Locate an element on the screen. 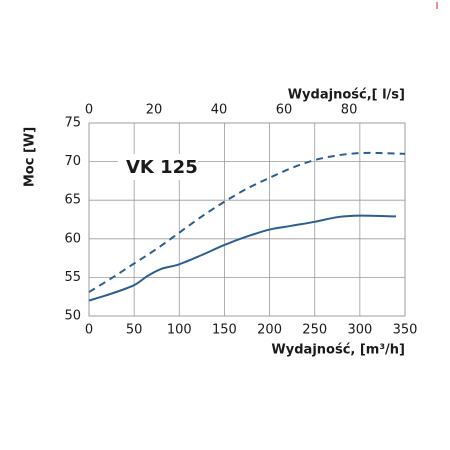  annotation-bg is located at coordinates (158, 167).